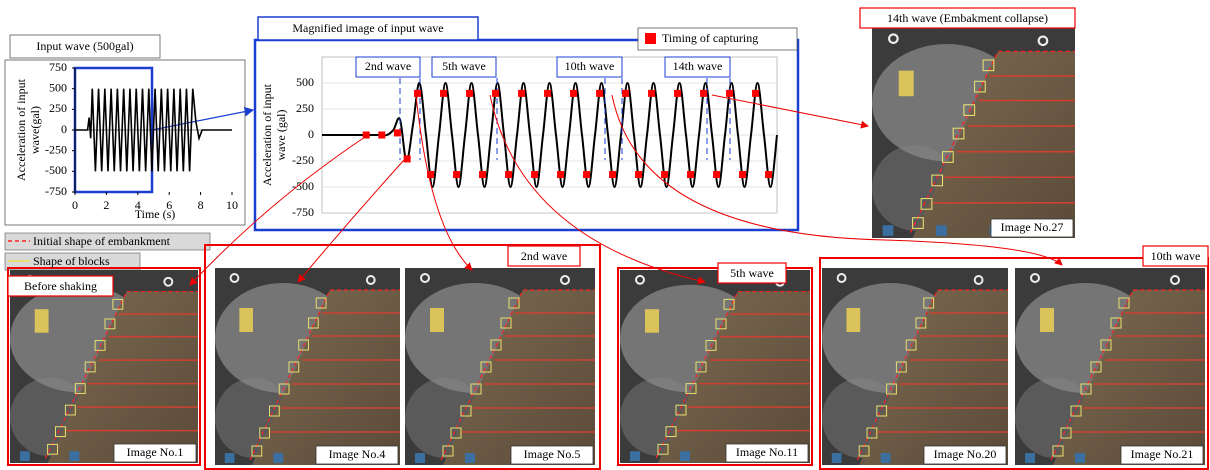 The height and width of the screenshot is (470, 1210). What do you see at coordinates (767, 452) in the screenshot?
I see `image-label: Image No.11` at bounding box center [767, 452].